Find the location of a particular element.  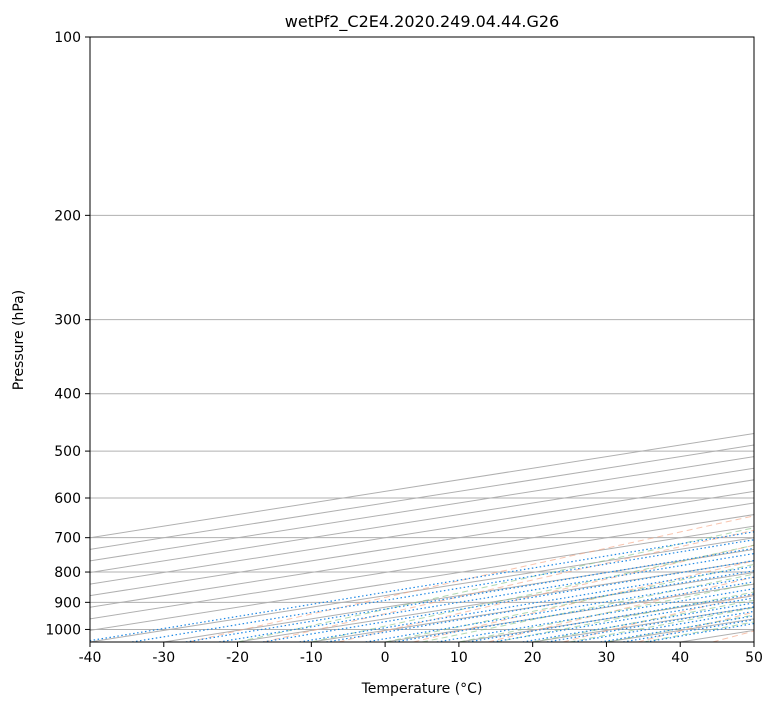

y-tick-label: 300 is located at coordinates (67, 321).